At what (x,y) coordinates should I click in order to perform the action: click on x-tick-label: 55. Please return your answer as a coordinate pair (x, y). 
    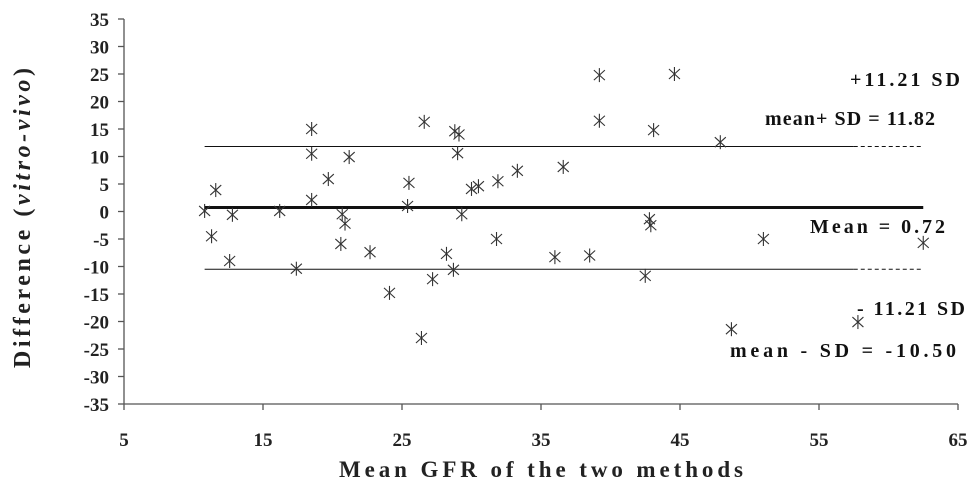
    Looking at the image, I should click on (819, 440).